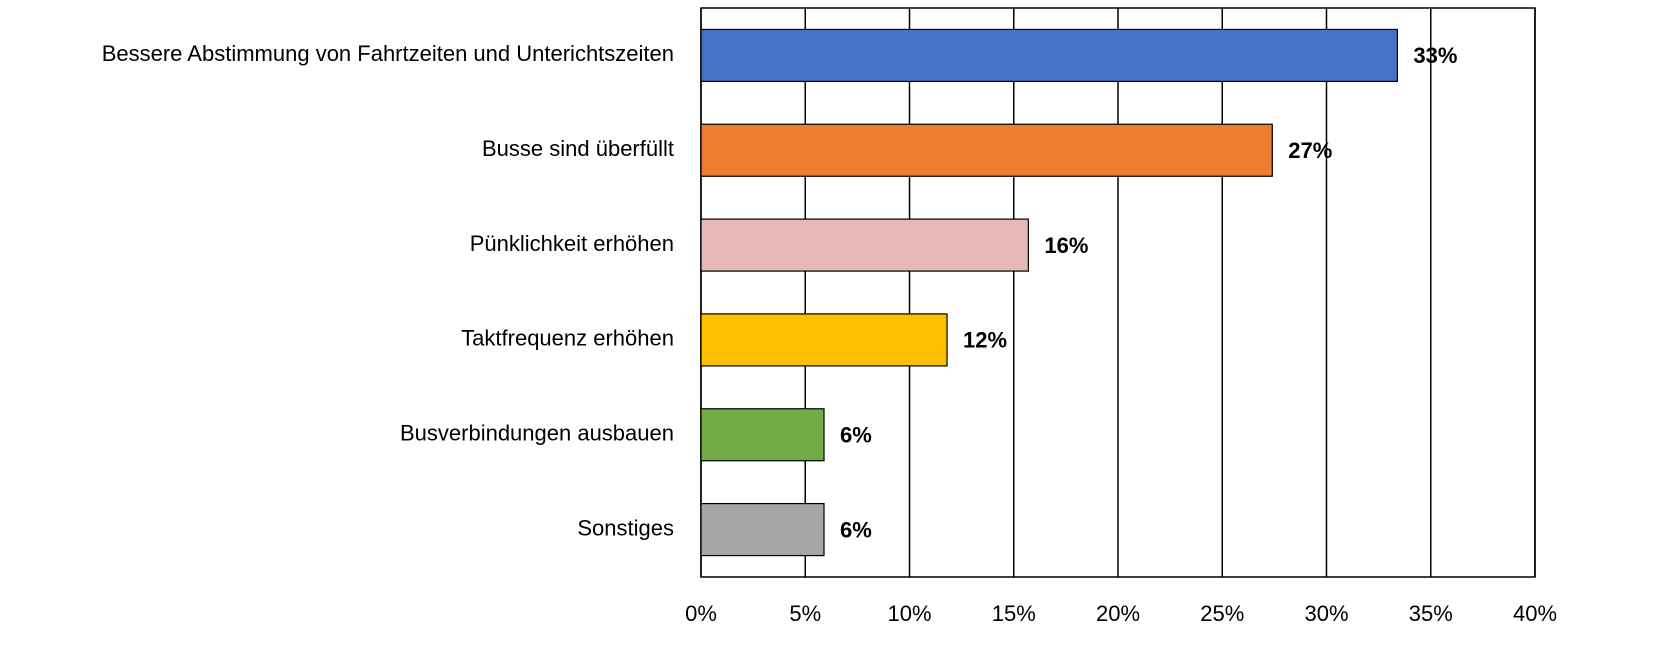 This screenshot has width=1658, height=661. Describe the element at coordinates (1326, 613) in the screenshot. I see `x-tick-label: 30%` at that location.